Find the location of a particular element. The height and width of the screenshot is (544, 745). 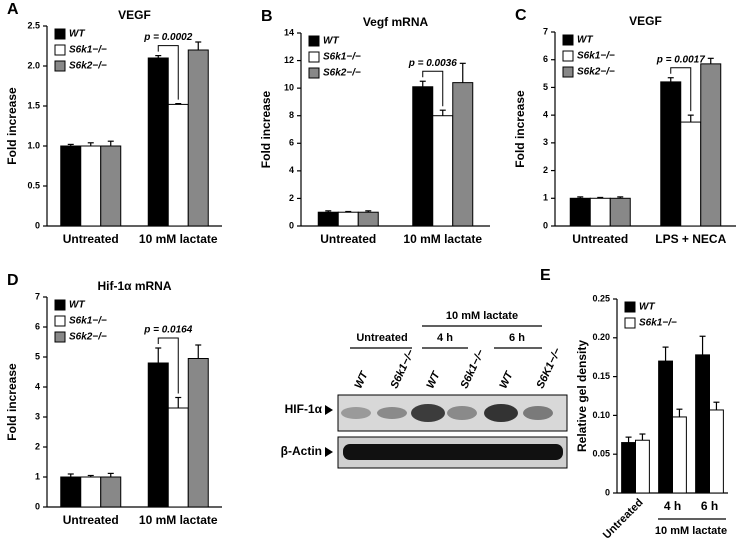

y-tick-label: 0.25 is located at coordinates (601, 298).